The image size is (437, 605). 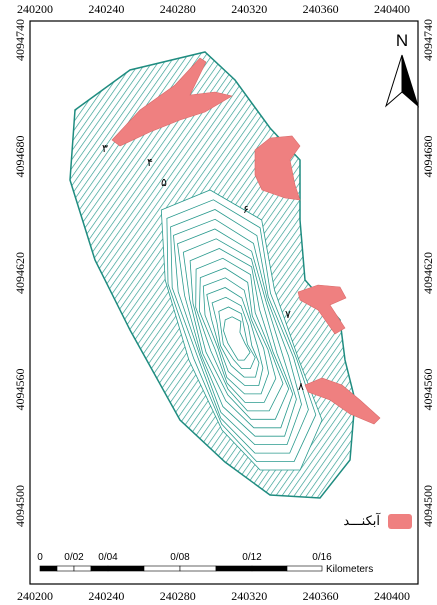 I want to click on point-label: ۴, so click(x=150, y=163).